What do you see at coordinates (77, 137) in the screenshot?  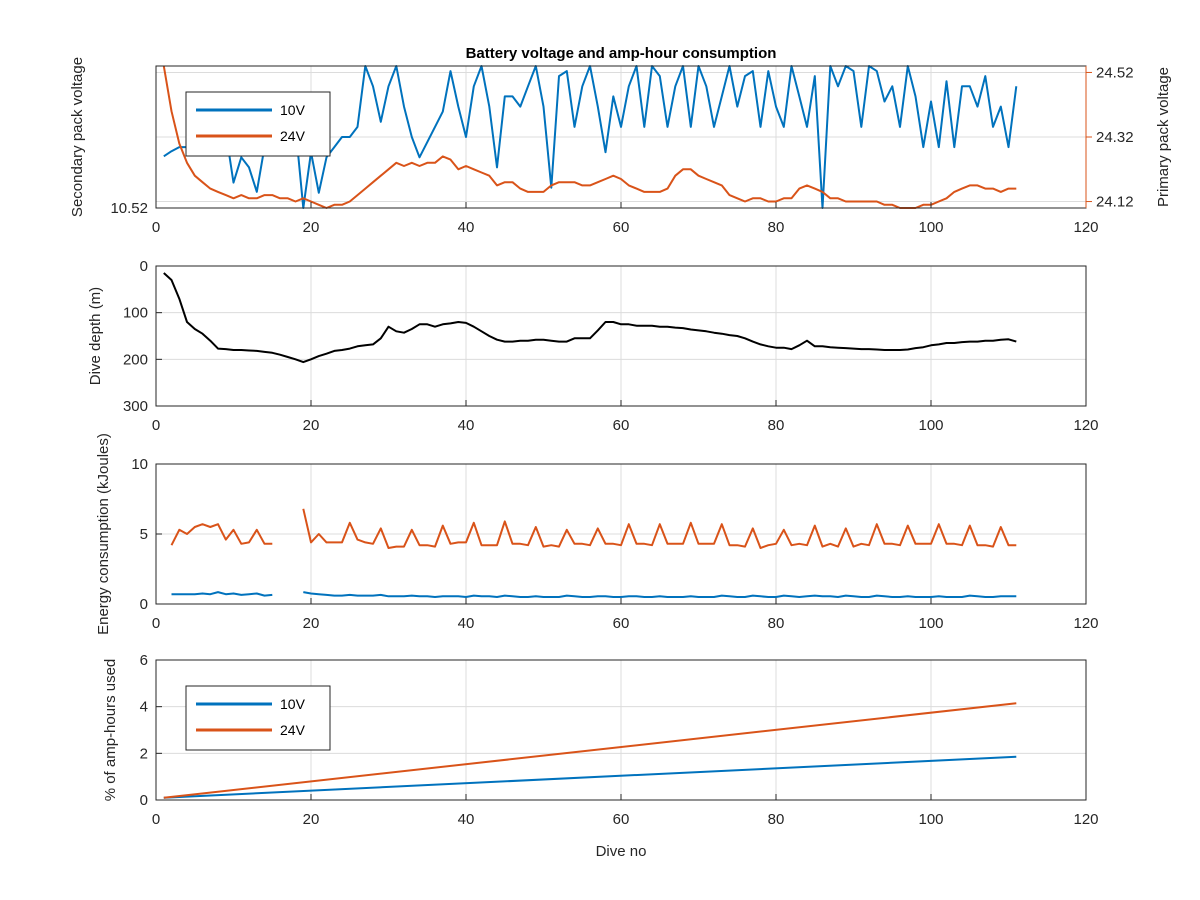 I see `y-axis-label: Secondary pack voltage` at bounding box center [77, 137].